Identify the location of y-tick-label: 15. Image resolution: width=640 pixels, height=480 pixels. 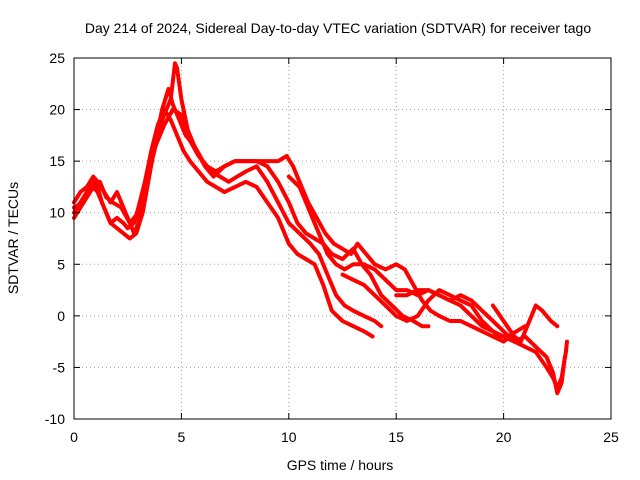
(57, 161).